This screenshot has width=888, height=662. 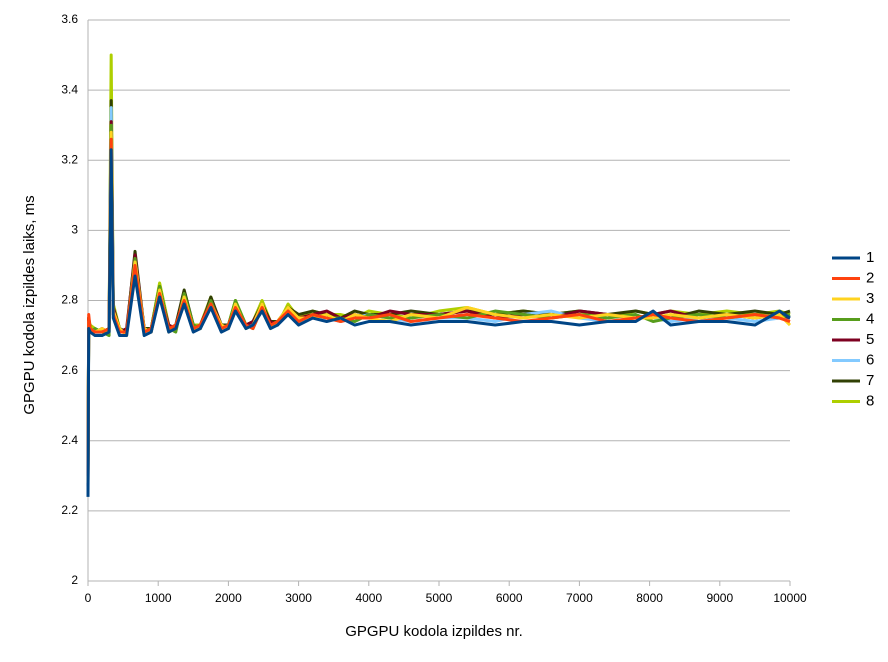 I want to click on legend-label: 3, so click(x=870, y=298).